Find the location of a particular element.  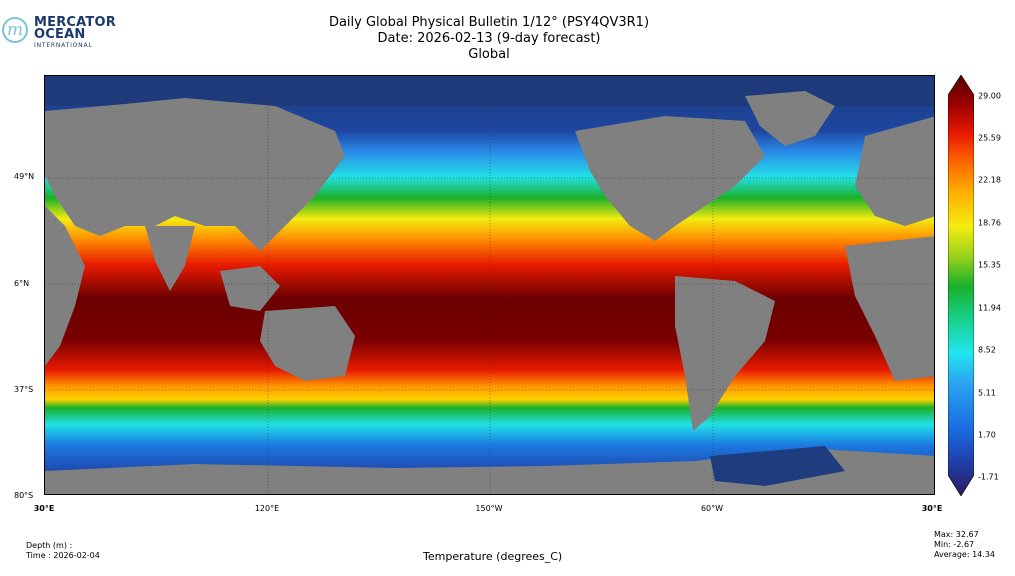

lat-label-49n: 49°N is located at coordinates (24, 176).